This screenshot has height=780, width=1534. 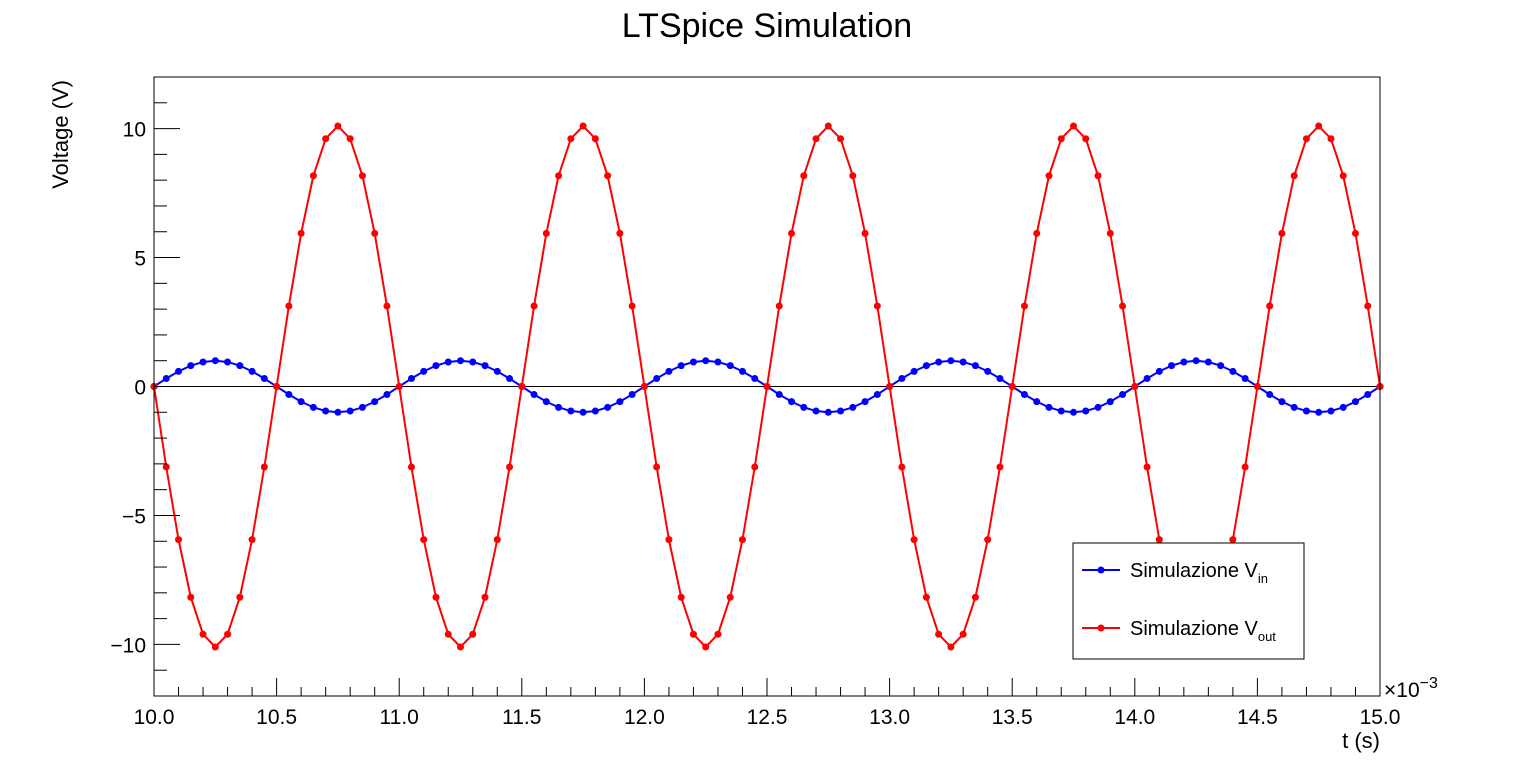 What do you see at coordinates (767, 26) in the screenshot?
I see `chart-title: LTSpice Simulation` at bounding box center [767, 26].